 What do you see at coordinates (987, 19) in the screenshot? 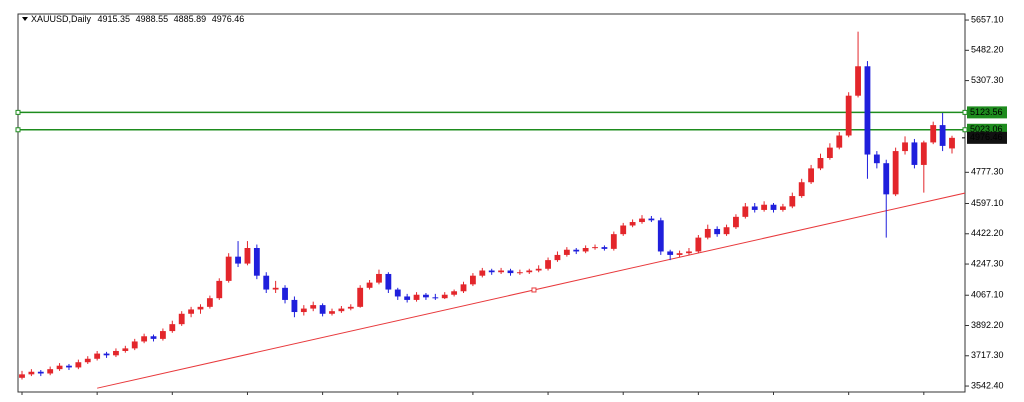
I see `y-tick-label: 5657.10` at bounding box center [987, 19].